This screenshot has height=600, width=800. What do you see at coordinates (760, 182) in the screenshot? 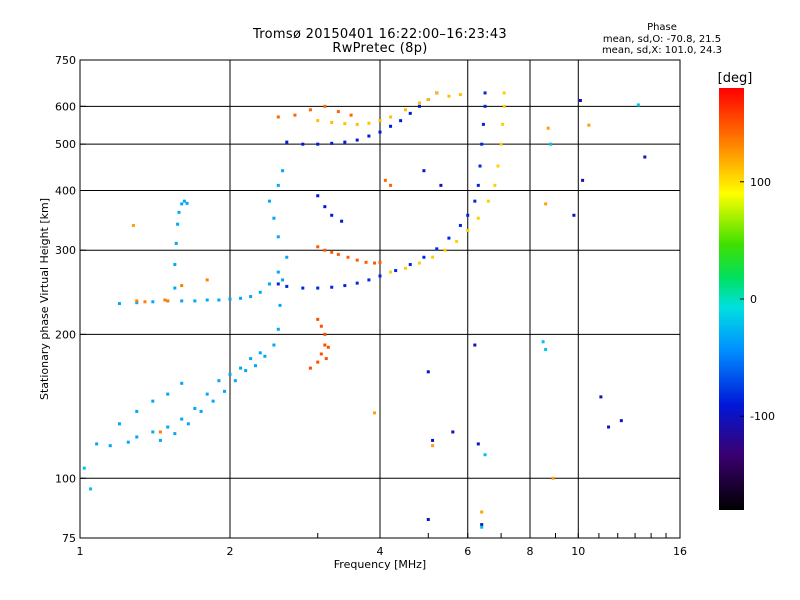
I see `colorbar-tick-label: 100` at bounding box center [760, 182].